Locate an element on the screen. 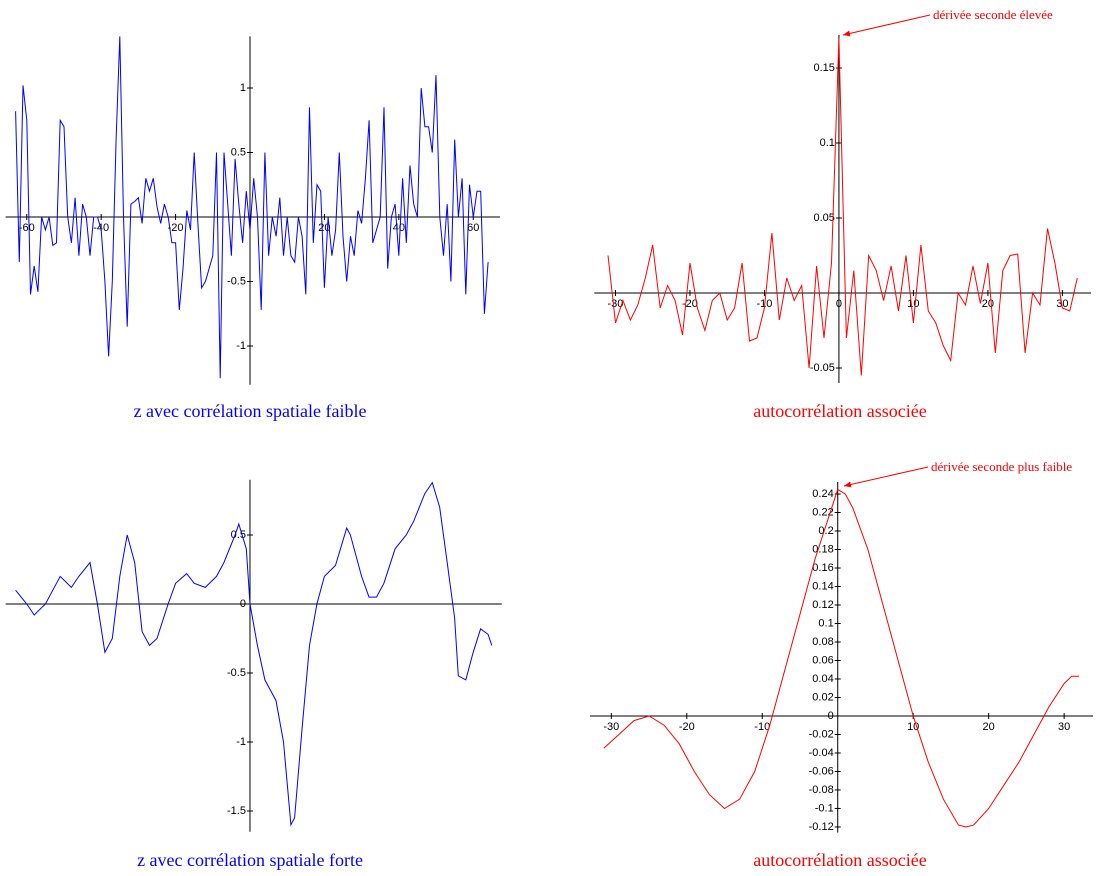 Image resolution: width=1109 pixels, height=876 pixels. annotation: dérivée seconde élevée is located at coordinates (993, 14).